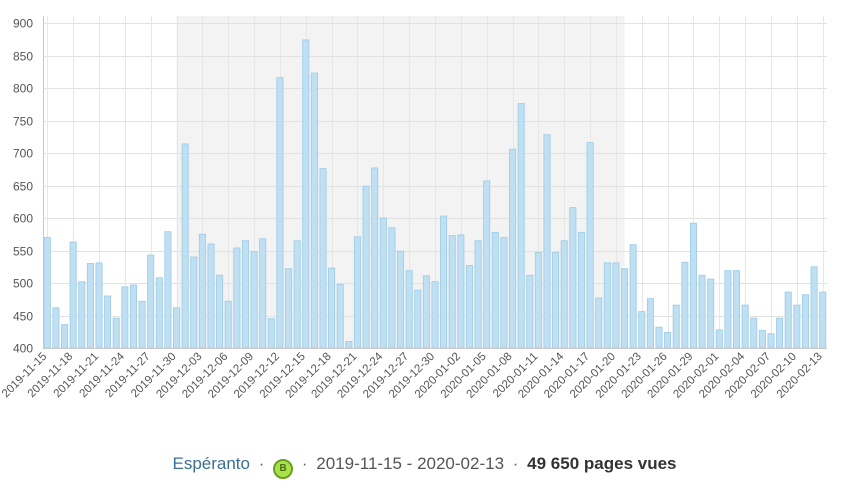  I want to click on y-tick-label: 700, so click(23, 154).